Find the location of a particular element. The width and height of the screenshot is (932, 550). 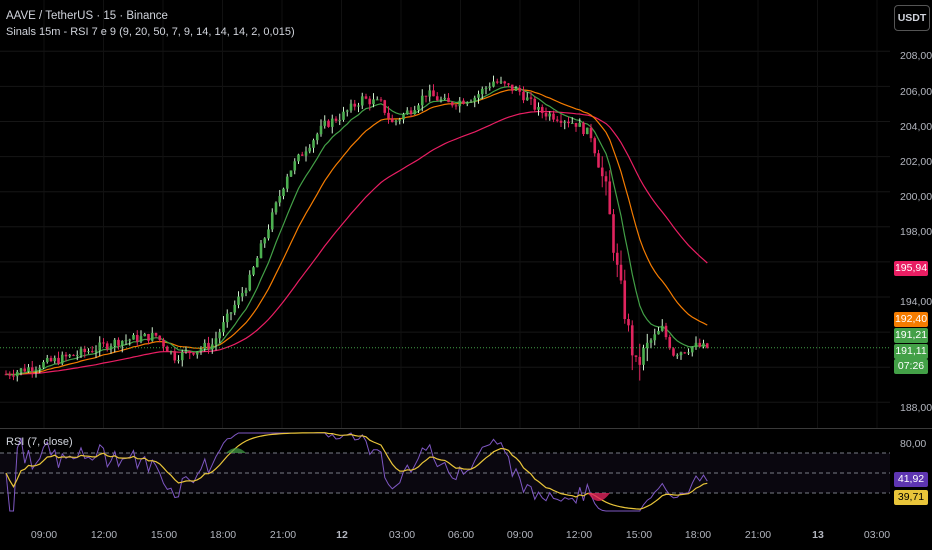

price-tick-208: 208,00 is located at coordinates (916, 56).